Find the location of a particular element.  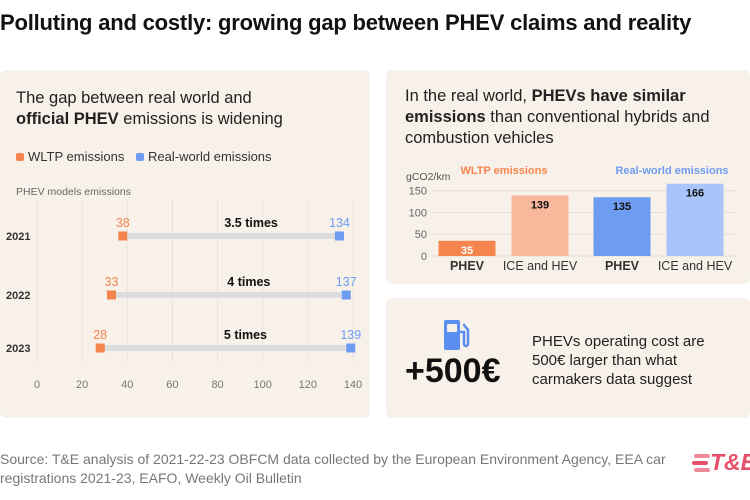

bar-group-header: WLTP emissions is located at coordinates (503, 171).